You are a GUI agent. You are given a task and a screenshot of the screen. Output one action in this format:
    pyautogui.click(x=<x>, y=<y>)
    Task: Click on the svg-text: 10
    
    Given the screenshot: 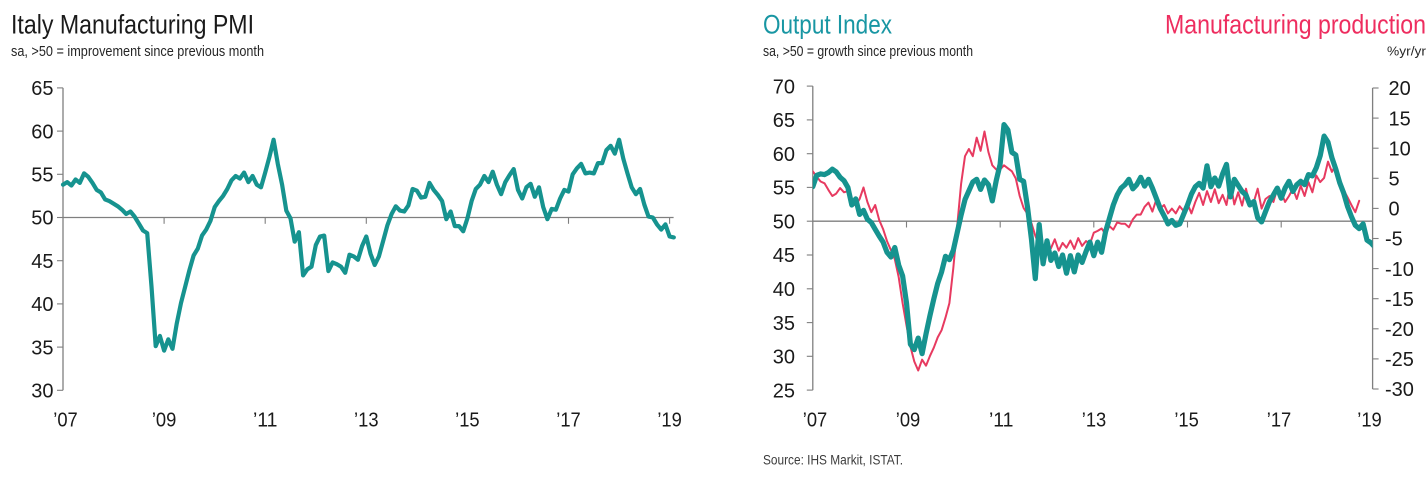 What is the action you would take?
    pyautogui.click(x=1400, y=149)
    